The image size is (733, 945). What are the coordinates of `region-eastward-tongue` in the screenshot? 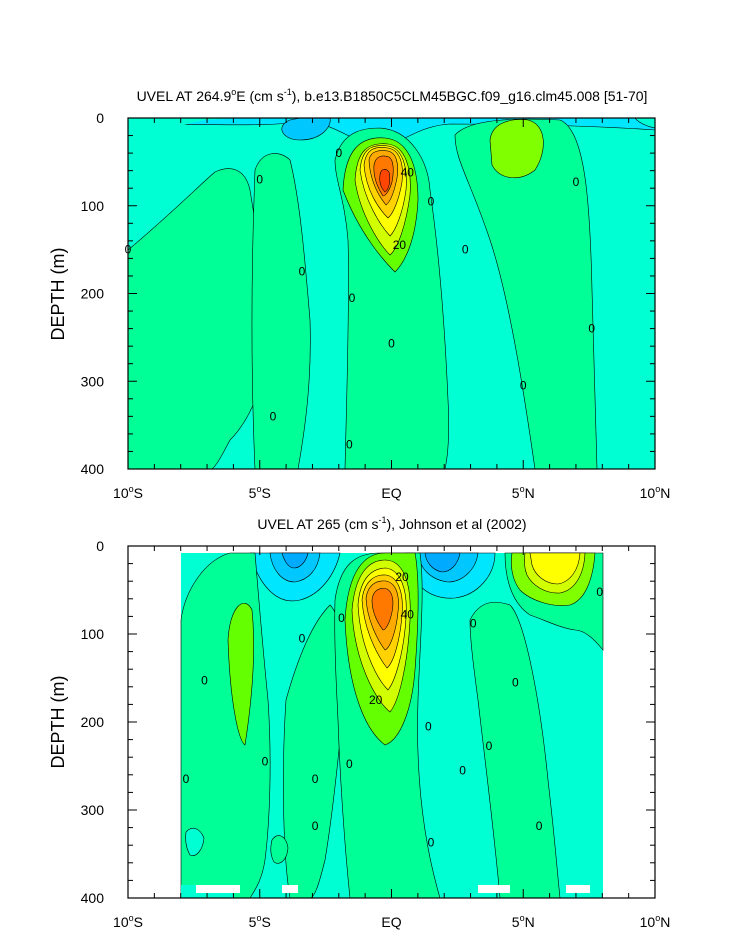 It's located at (281, 311).